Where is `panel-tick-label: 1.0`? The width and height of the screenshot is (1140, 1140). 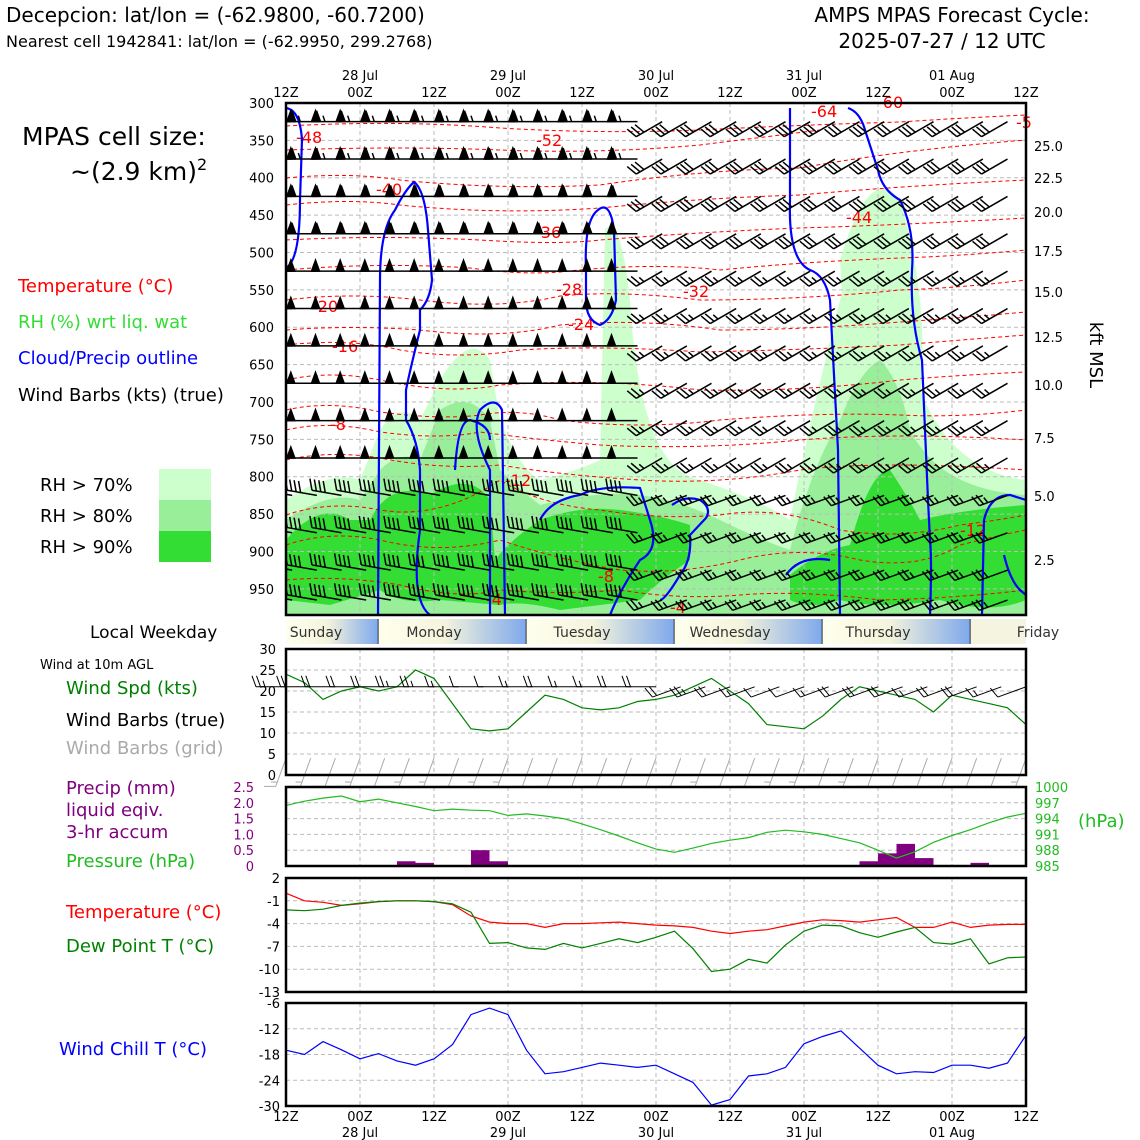 panel-tick-label: 1.0 is located at coordinates (243, 835).